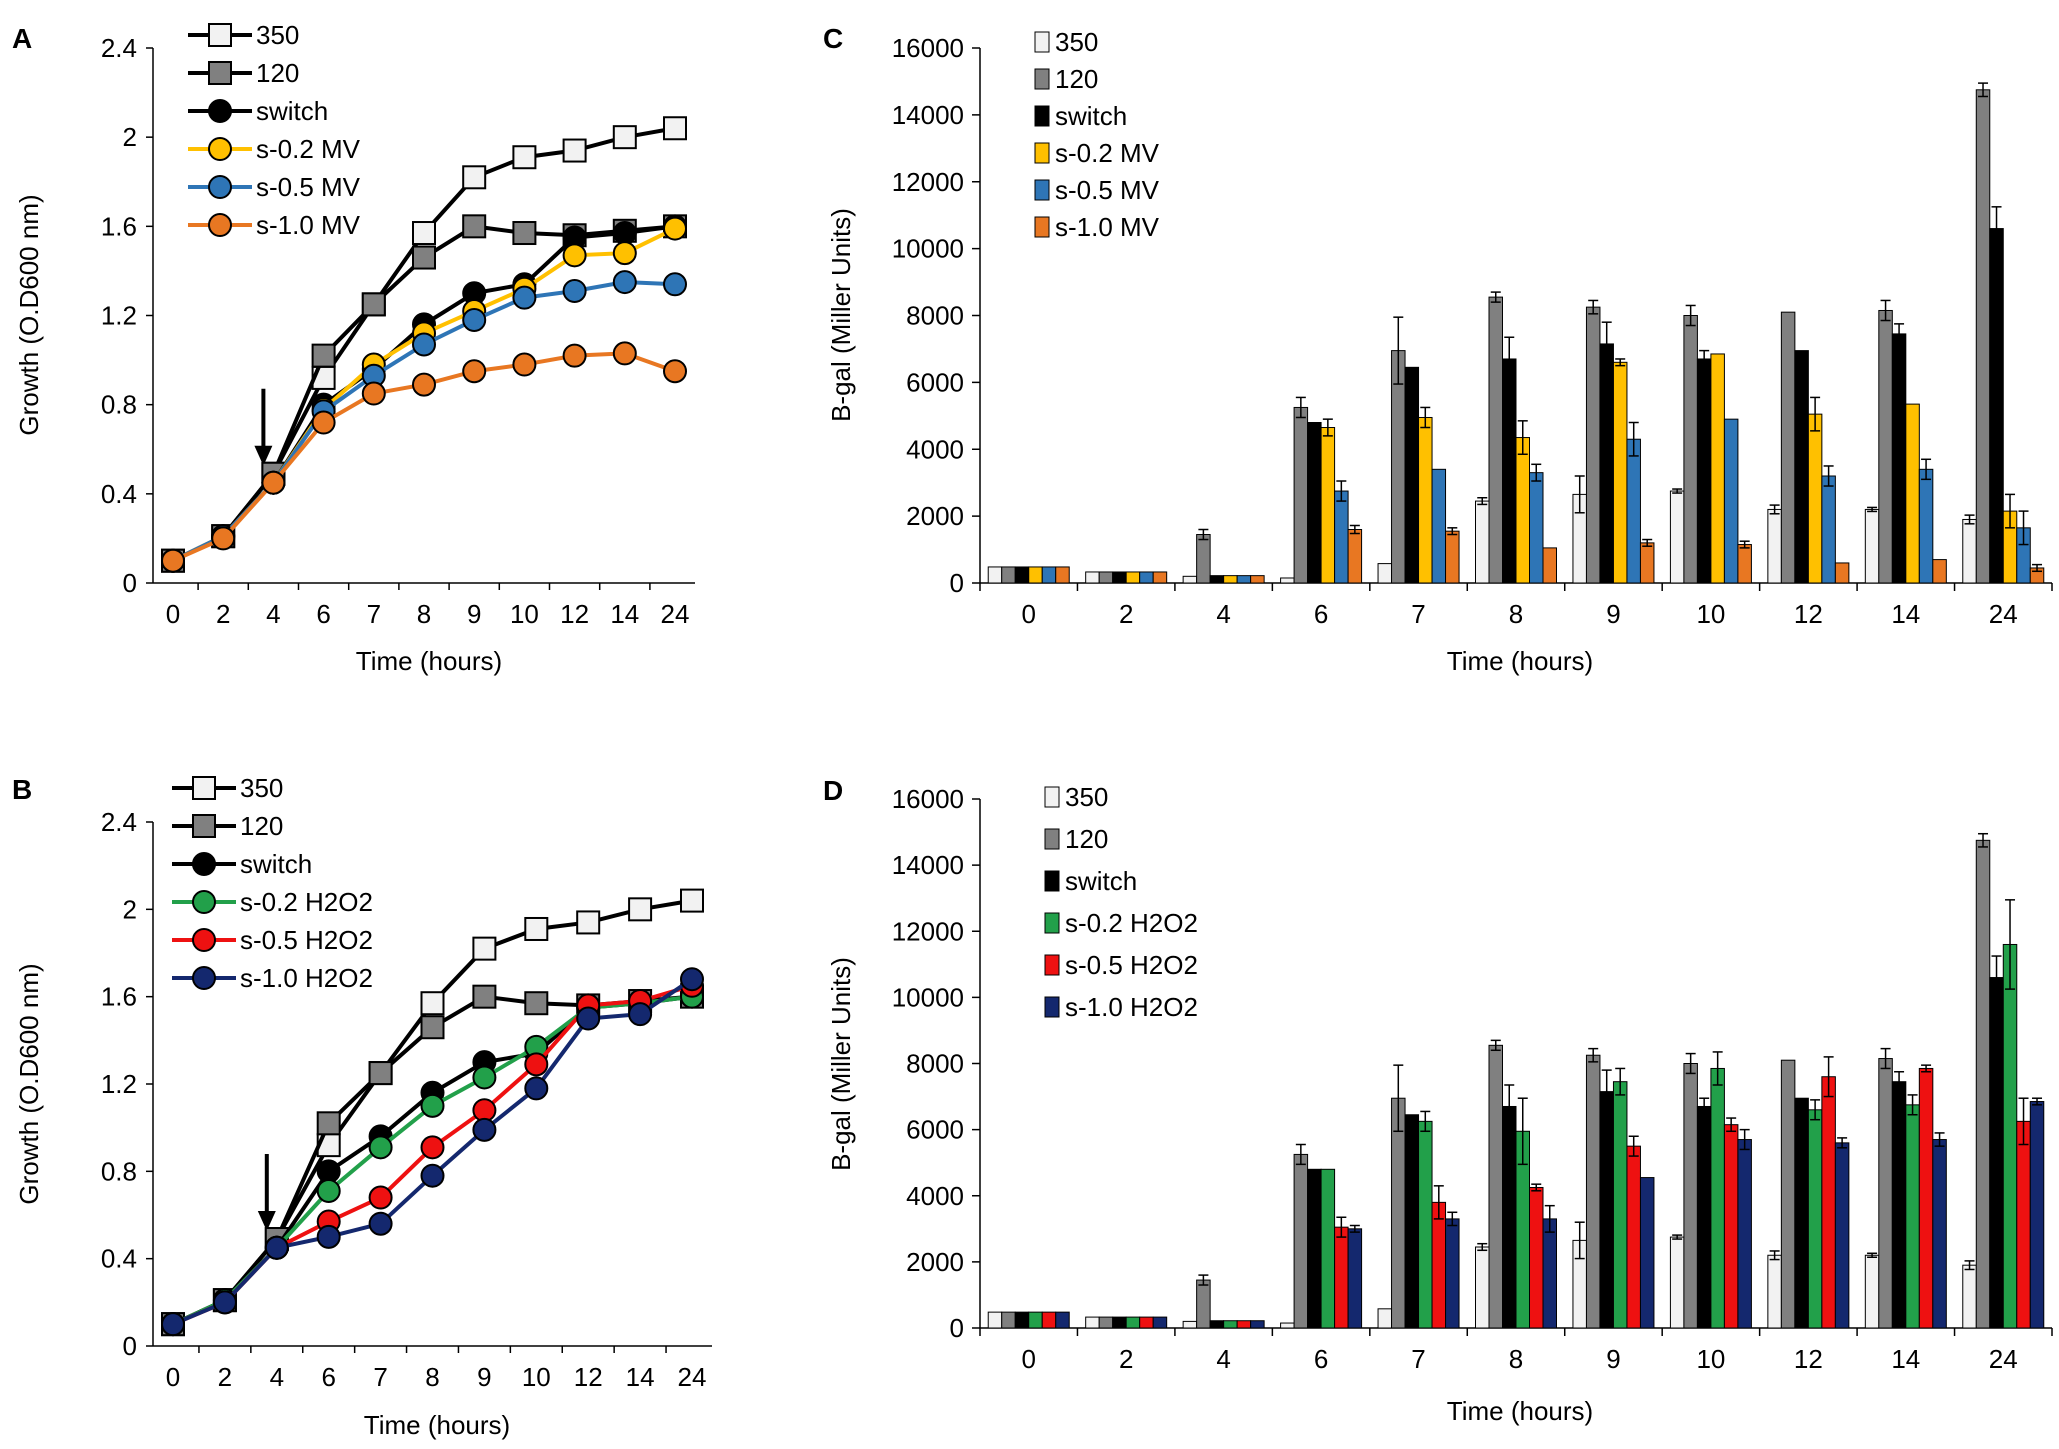 This screenshot has width=2059, height=1449. I want to click on series-s-0-2-h2o2, so click(1523, 1114).